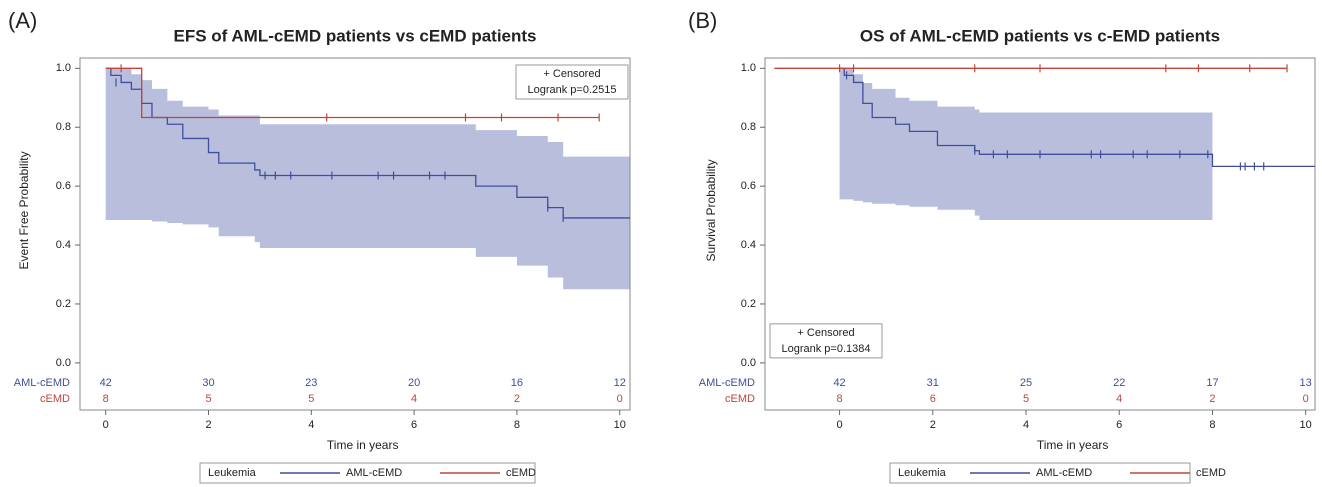 The width and height of the screenshot is (1322, 487). What do you see at coordinates (1119, 383) in the screenshot?
I see `at-risk-count: 22` at bounding box center [1119, 383].